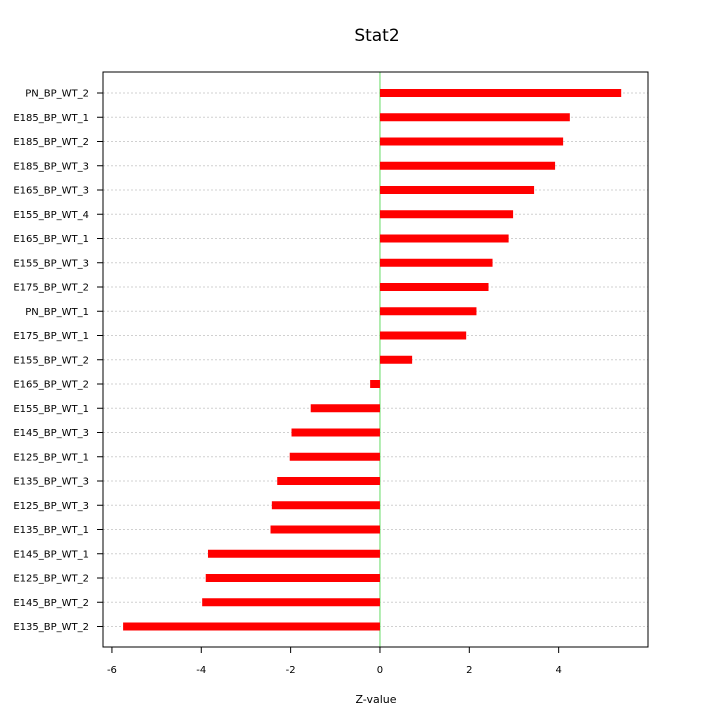 This screenshot has height=720, width=720. I want to click on x-tick-label: 0, so click(380, 670).